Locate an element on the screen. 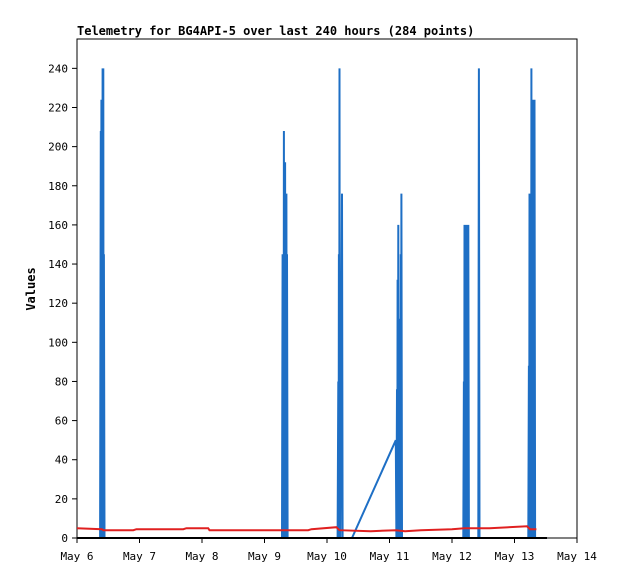 The width and height of the screenshot is (618, 584). x-tick-label: May 11 is located at coordinates (390, 556).